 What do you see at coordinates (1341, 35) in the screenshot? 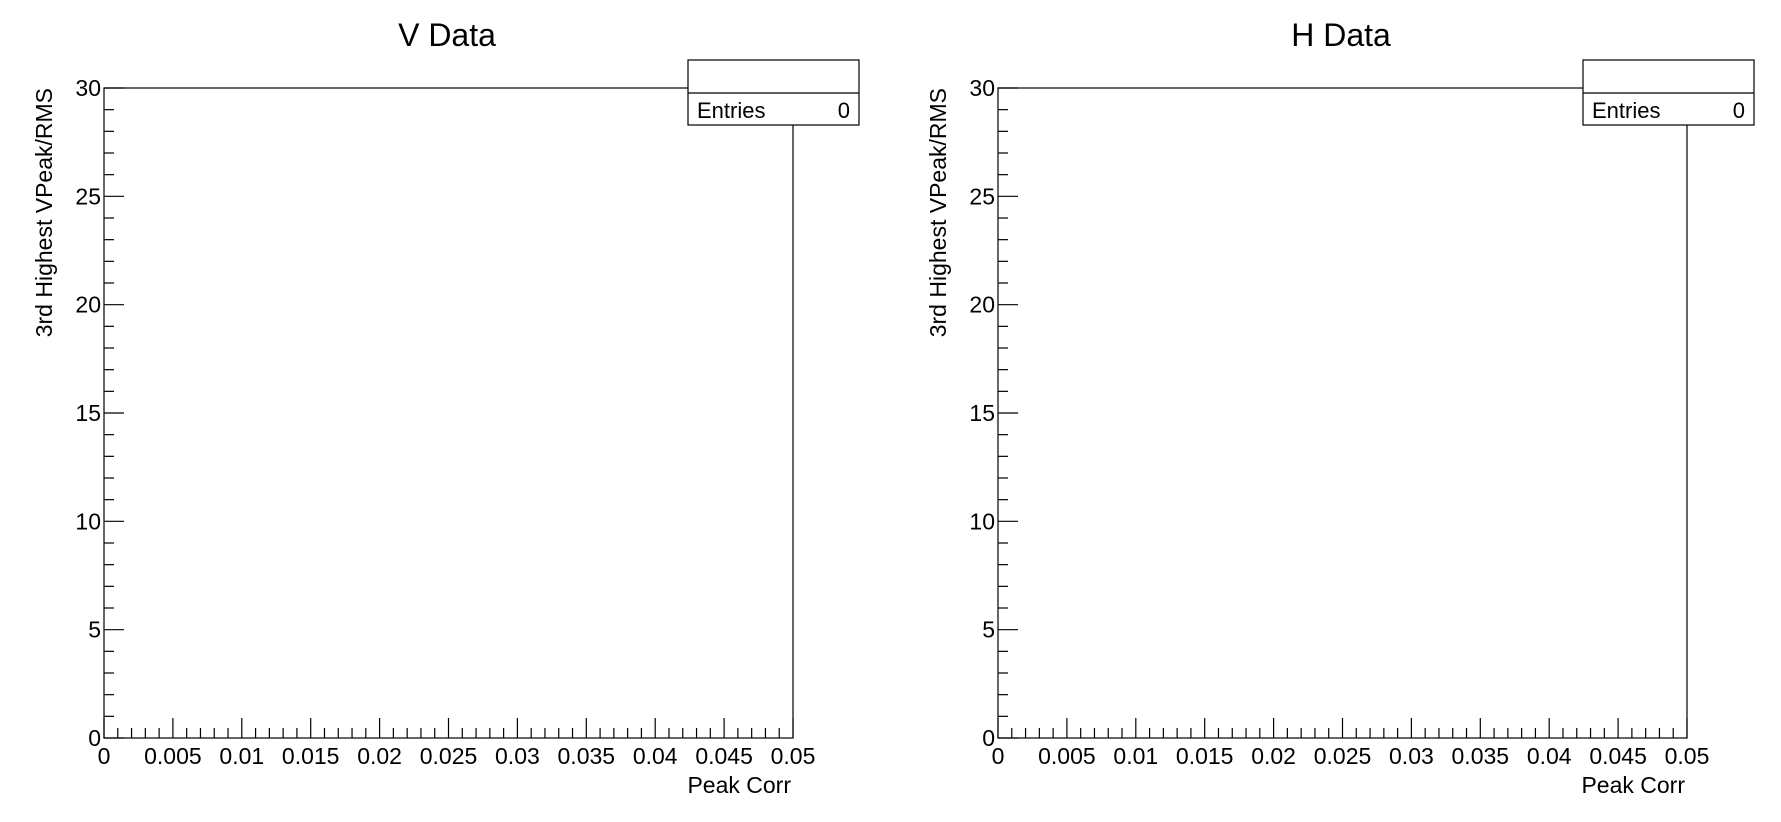
I see `chart-title: H Data` at bounding box center [1341, 35].